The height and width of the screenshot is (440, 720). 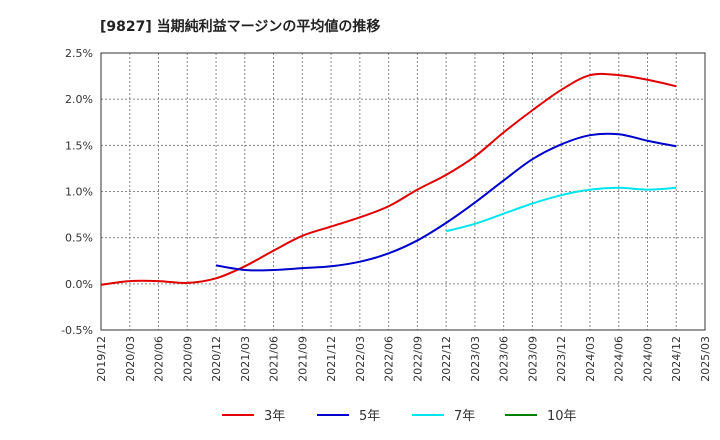 I want to click on y-tick-label: 1.5%, so click(x=79, y=145).